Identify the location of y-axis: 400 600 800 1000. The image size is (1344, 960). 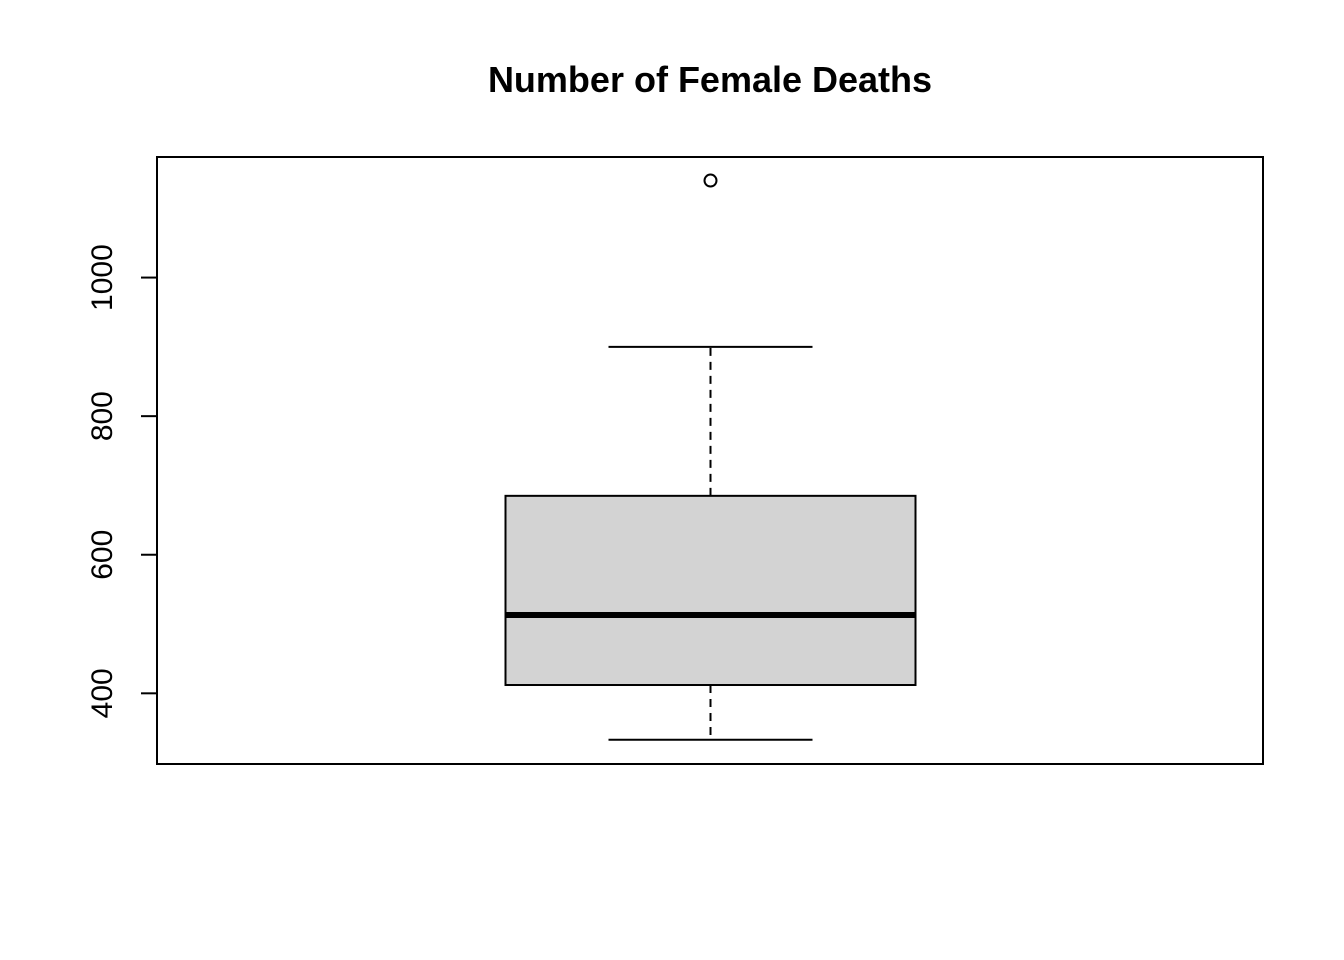
(122, 481).